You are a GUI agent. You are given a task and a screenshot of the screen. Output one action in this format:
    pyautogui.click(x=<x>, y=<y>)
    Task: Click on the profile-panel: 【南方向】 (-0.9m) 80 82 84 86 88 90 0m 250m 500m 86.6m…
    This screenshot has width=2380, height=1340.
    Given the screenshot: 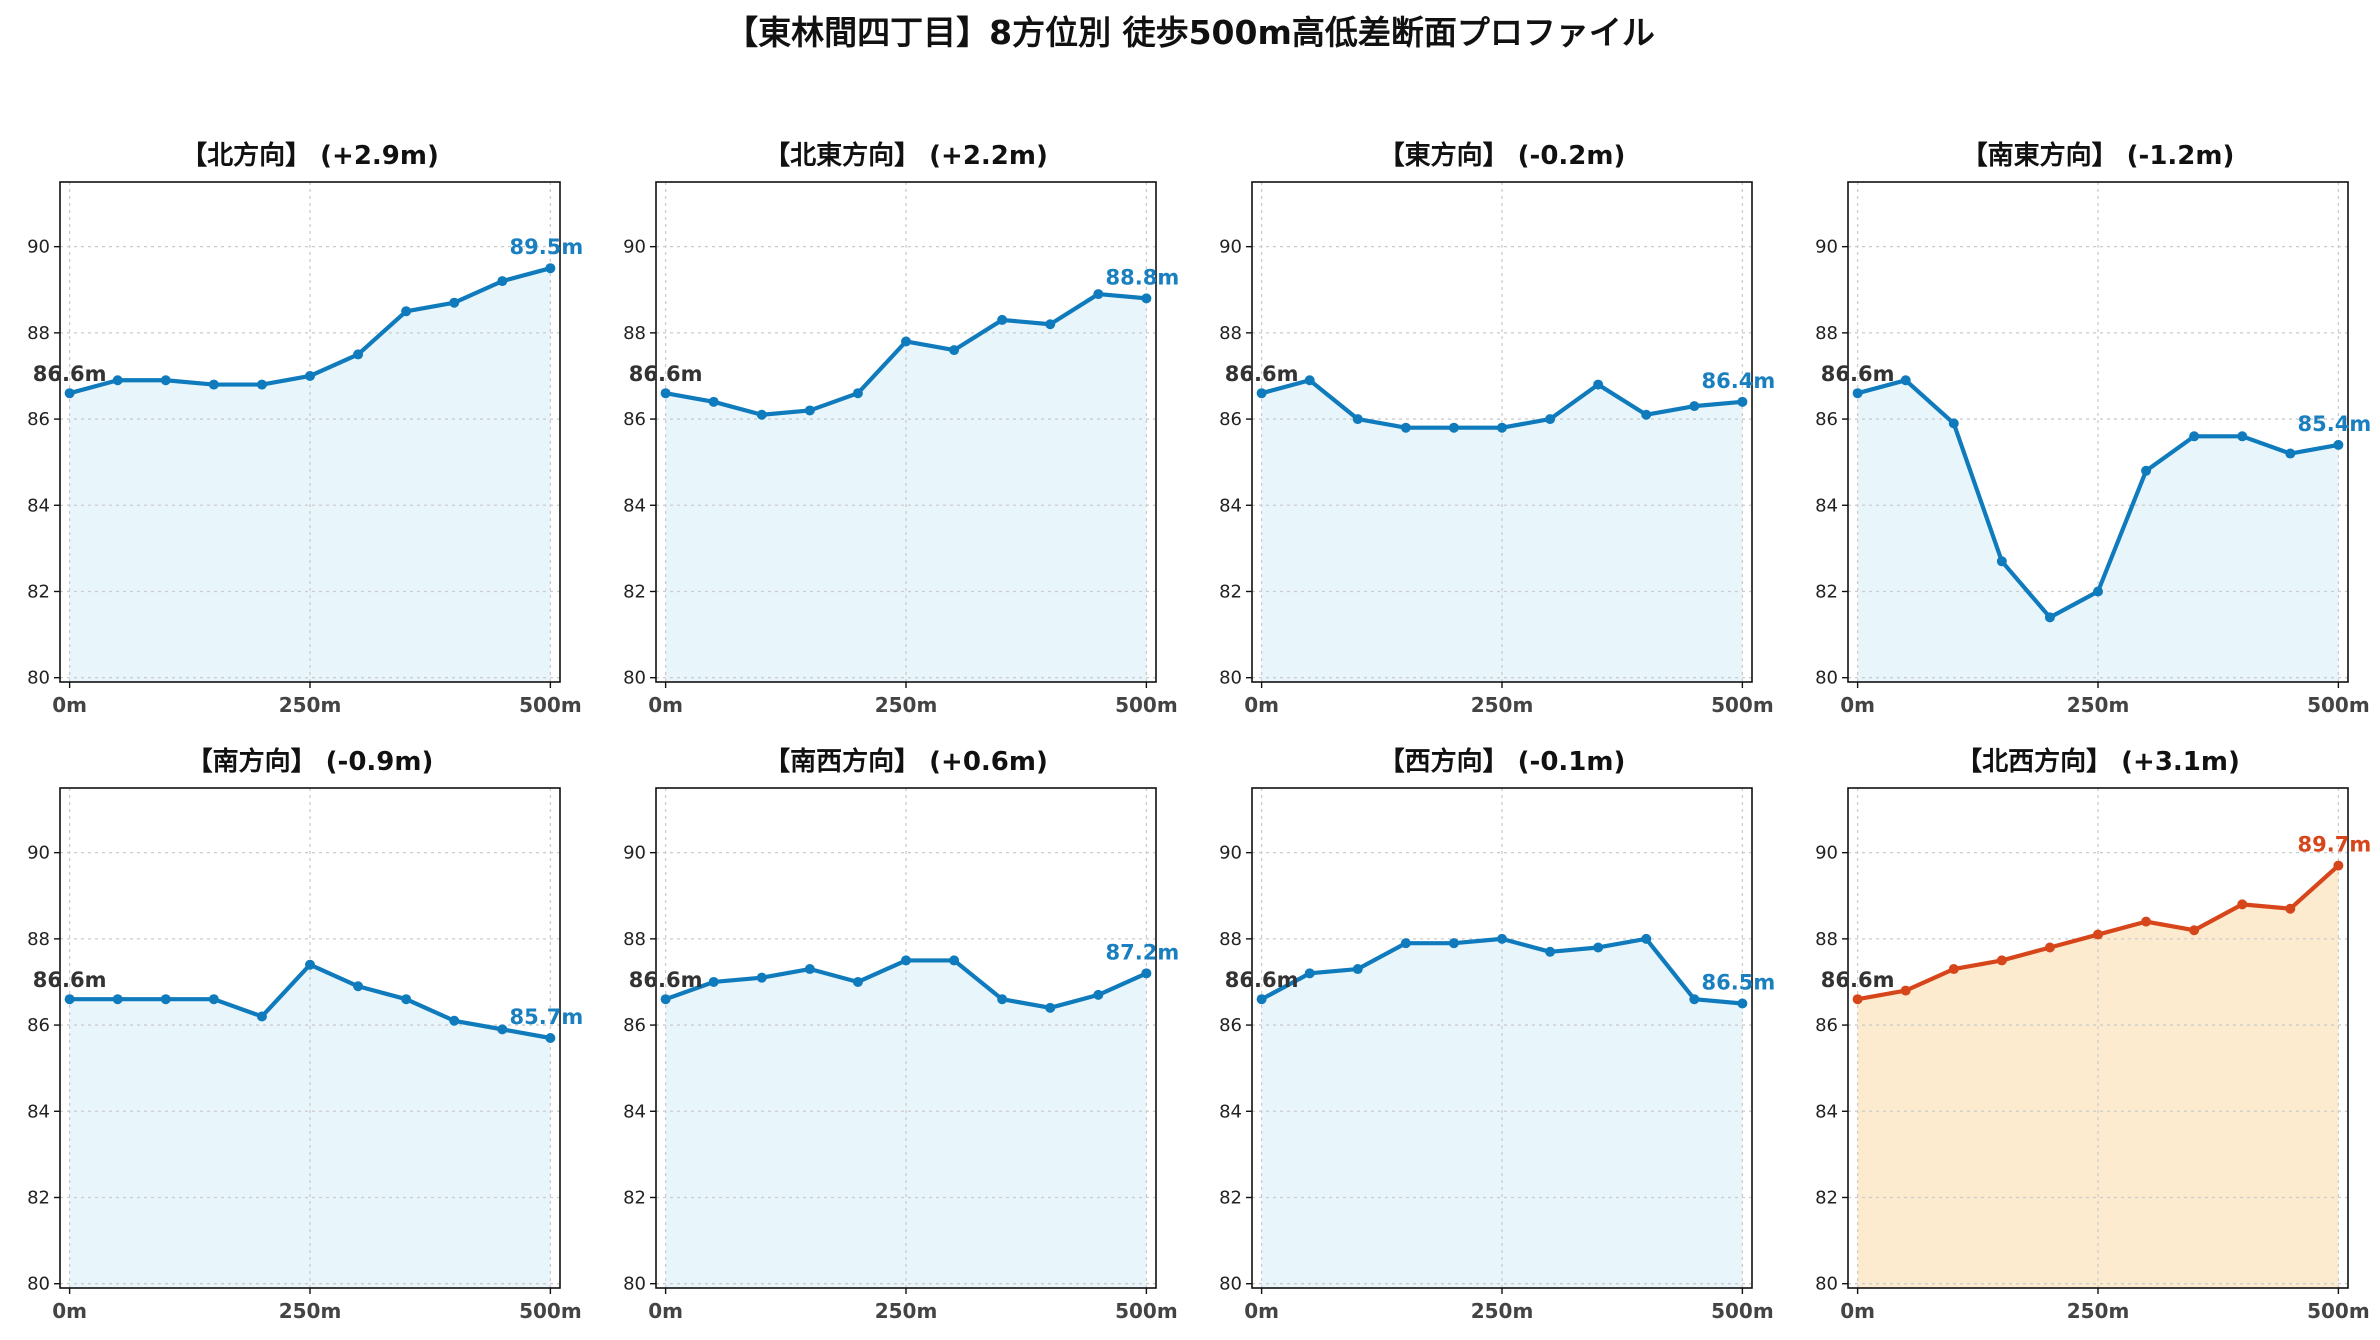 What is the action you would take?
    pyautogui.click(x=305, y=1034)
    